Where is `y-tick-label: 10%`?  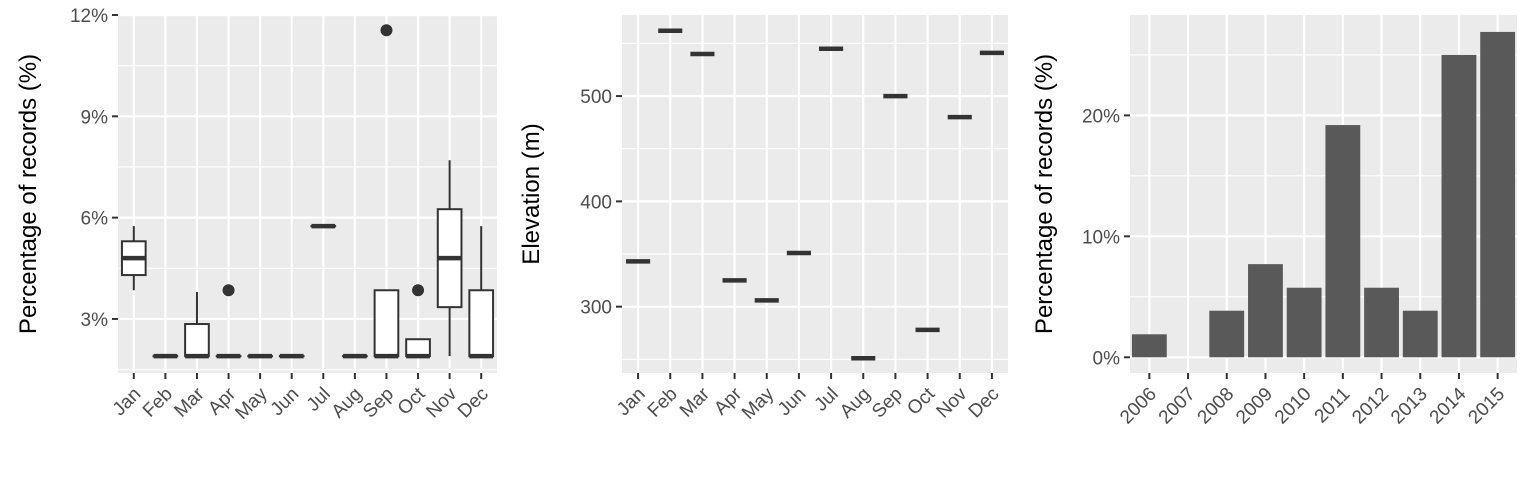
y-tick-label: 10% is located at coordinates (1101, 237).